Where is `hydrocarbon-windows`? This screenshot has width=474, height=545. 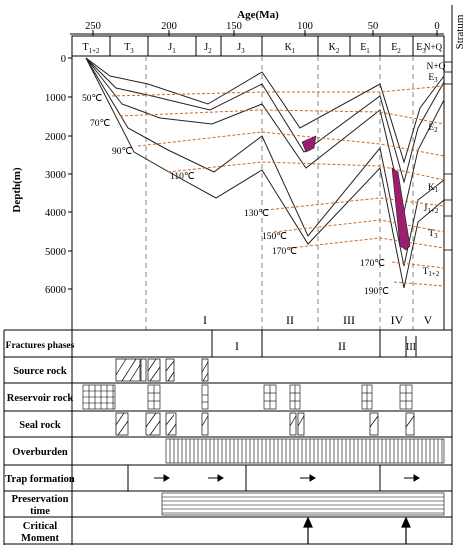 hydrocarbon-windows is located at coordinates (356, 193).